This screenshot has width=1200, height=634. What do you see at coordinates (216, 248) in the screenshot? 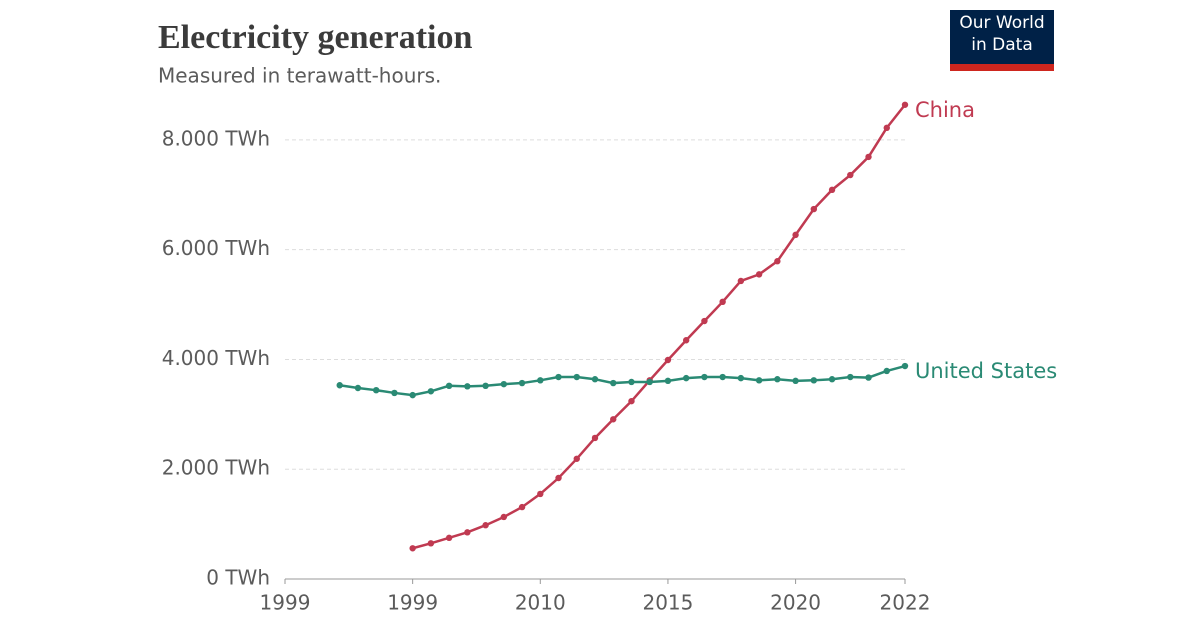
I see `y-tick-label: 6.000 TWh` at bounding box center [216, 248].